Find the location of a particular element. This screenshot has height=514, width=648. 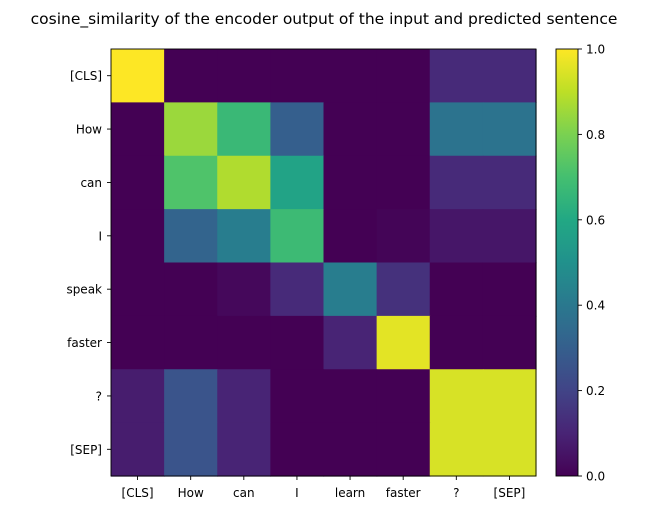

colorbar-tick-label: 0.6 is located at coordinates (595, 220).